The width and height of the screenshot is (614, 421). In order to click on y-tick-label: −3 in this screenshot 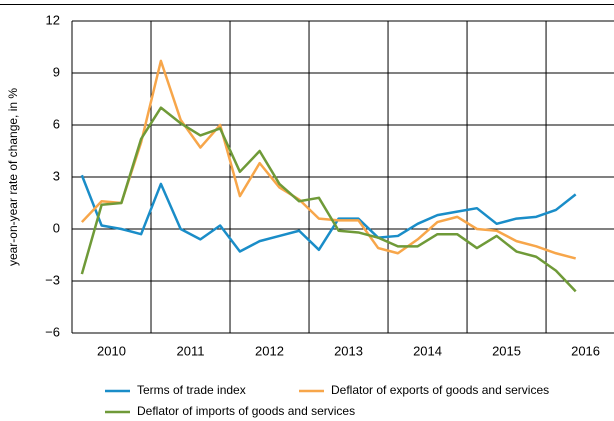, I will do `click(52, 279)`.